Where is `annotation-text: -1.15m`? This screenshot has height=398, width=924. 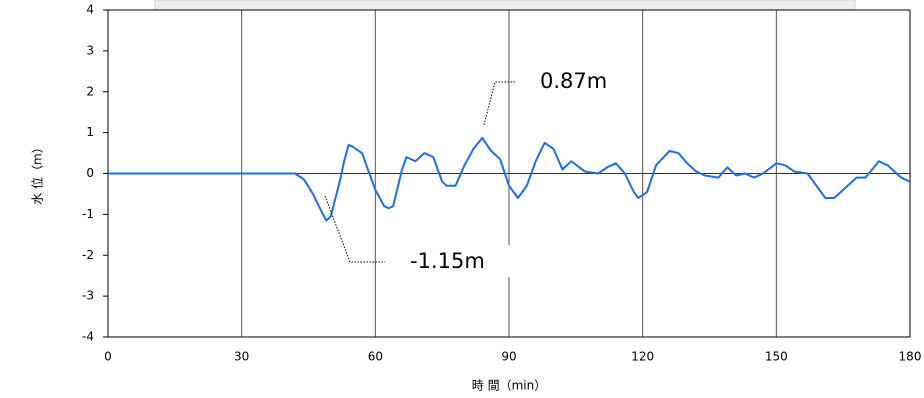 annotation-text: -1.15m is located at coordinates (447, 261).